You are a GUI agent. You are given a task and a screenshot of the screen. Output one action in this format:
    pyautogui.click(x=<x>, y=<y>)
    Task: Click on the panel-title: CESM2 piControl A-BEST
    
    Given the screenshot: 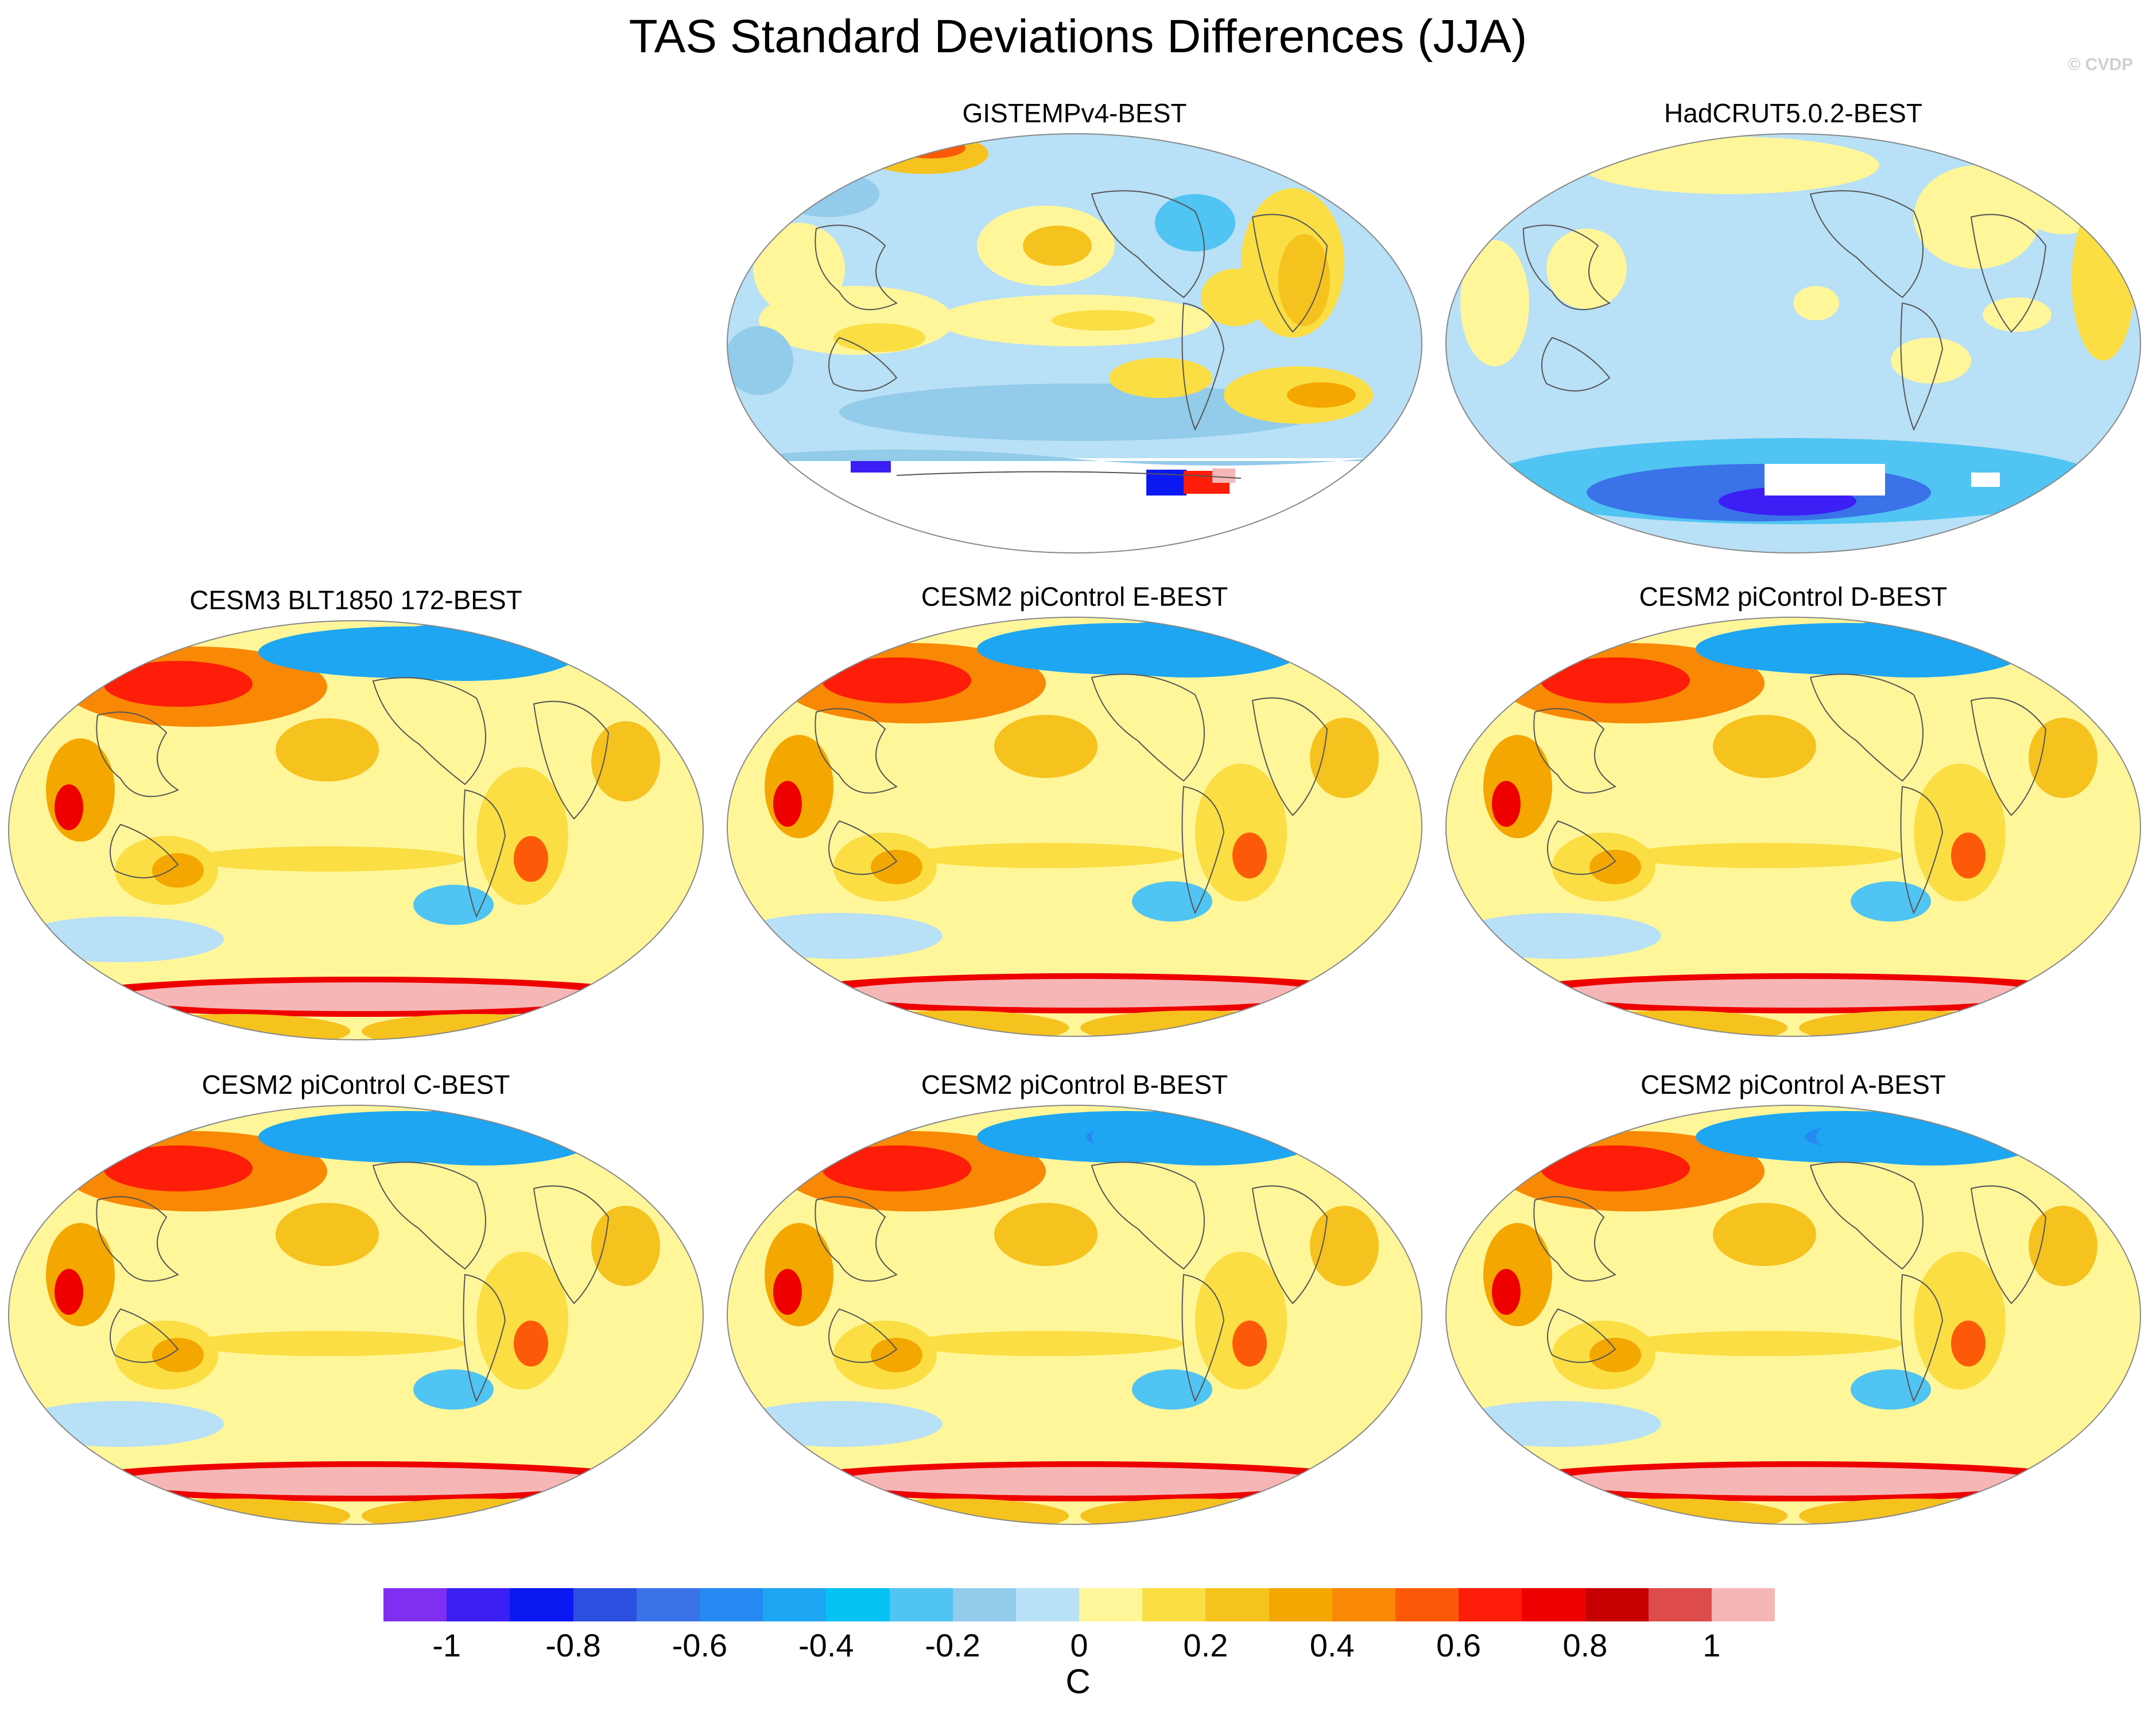 What is the action you would take?
    pyautogui.click(x=1793, y=1085)
    